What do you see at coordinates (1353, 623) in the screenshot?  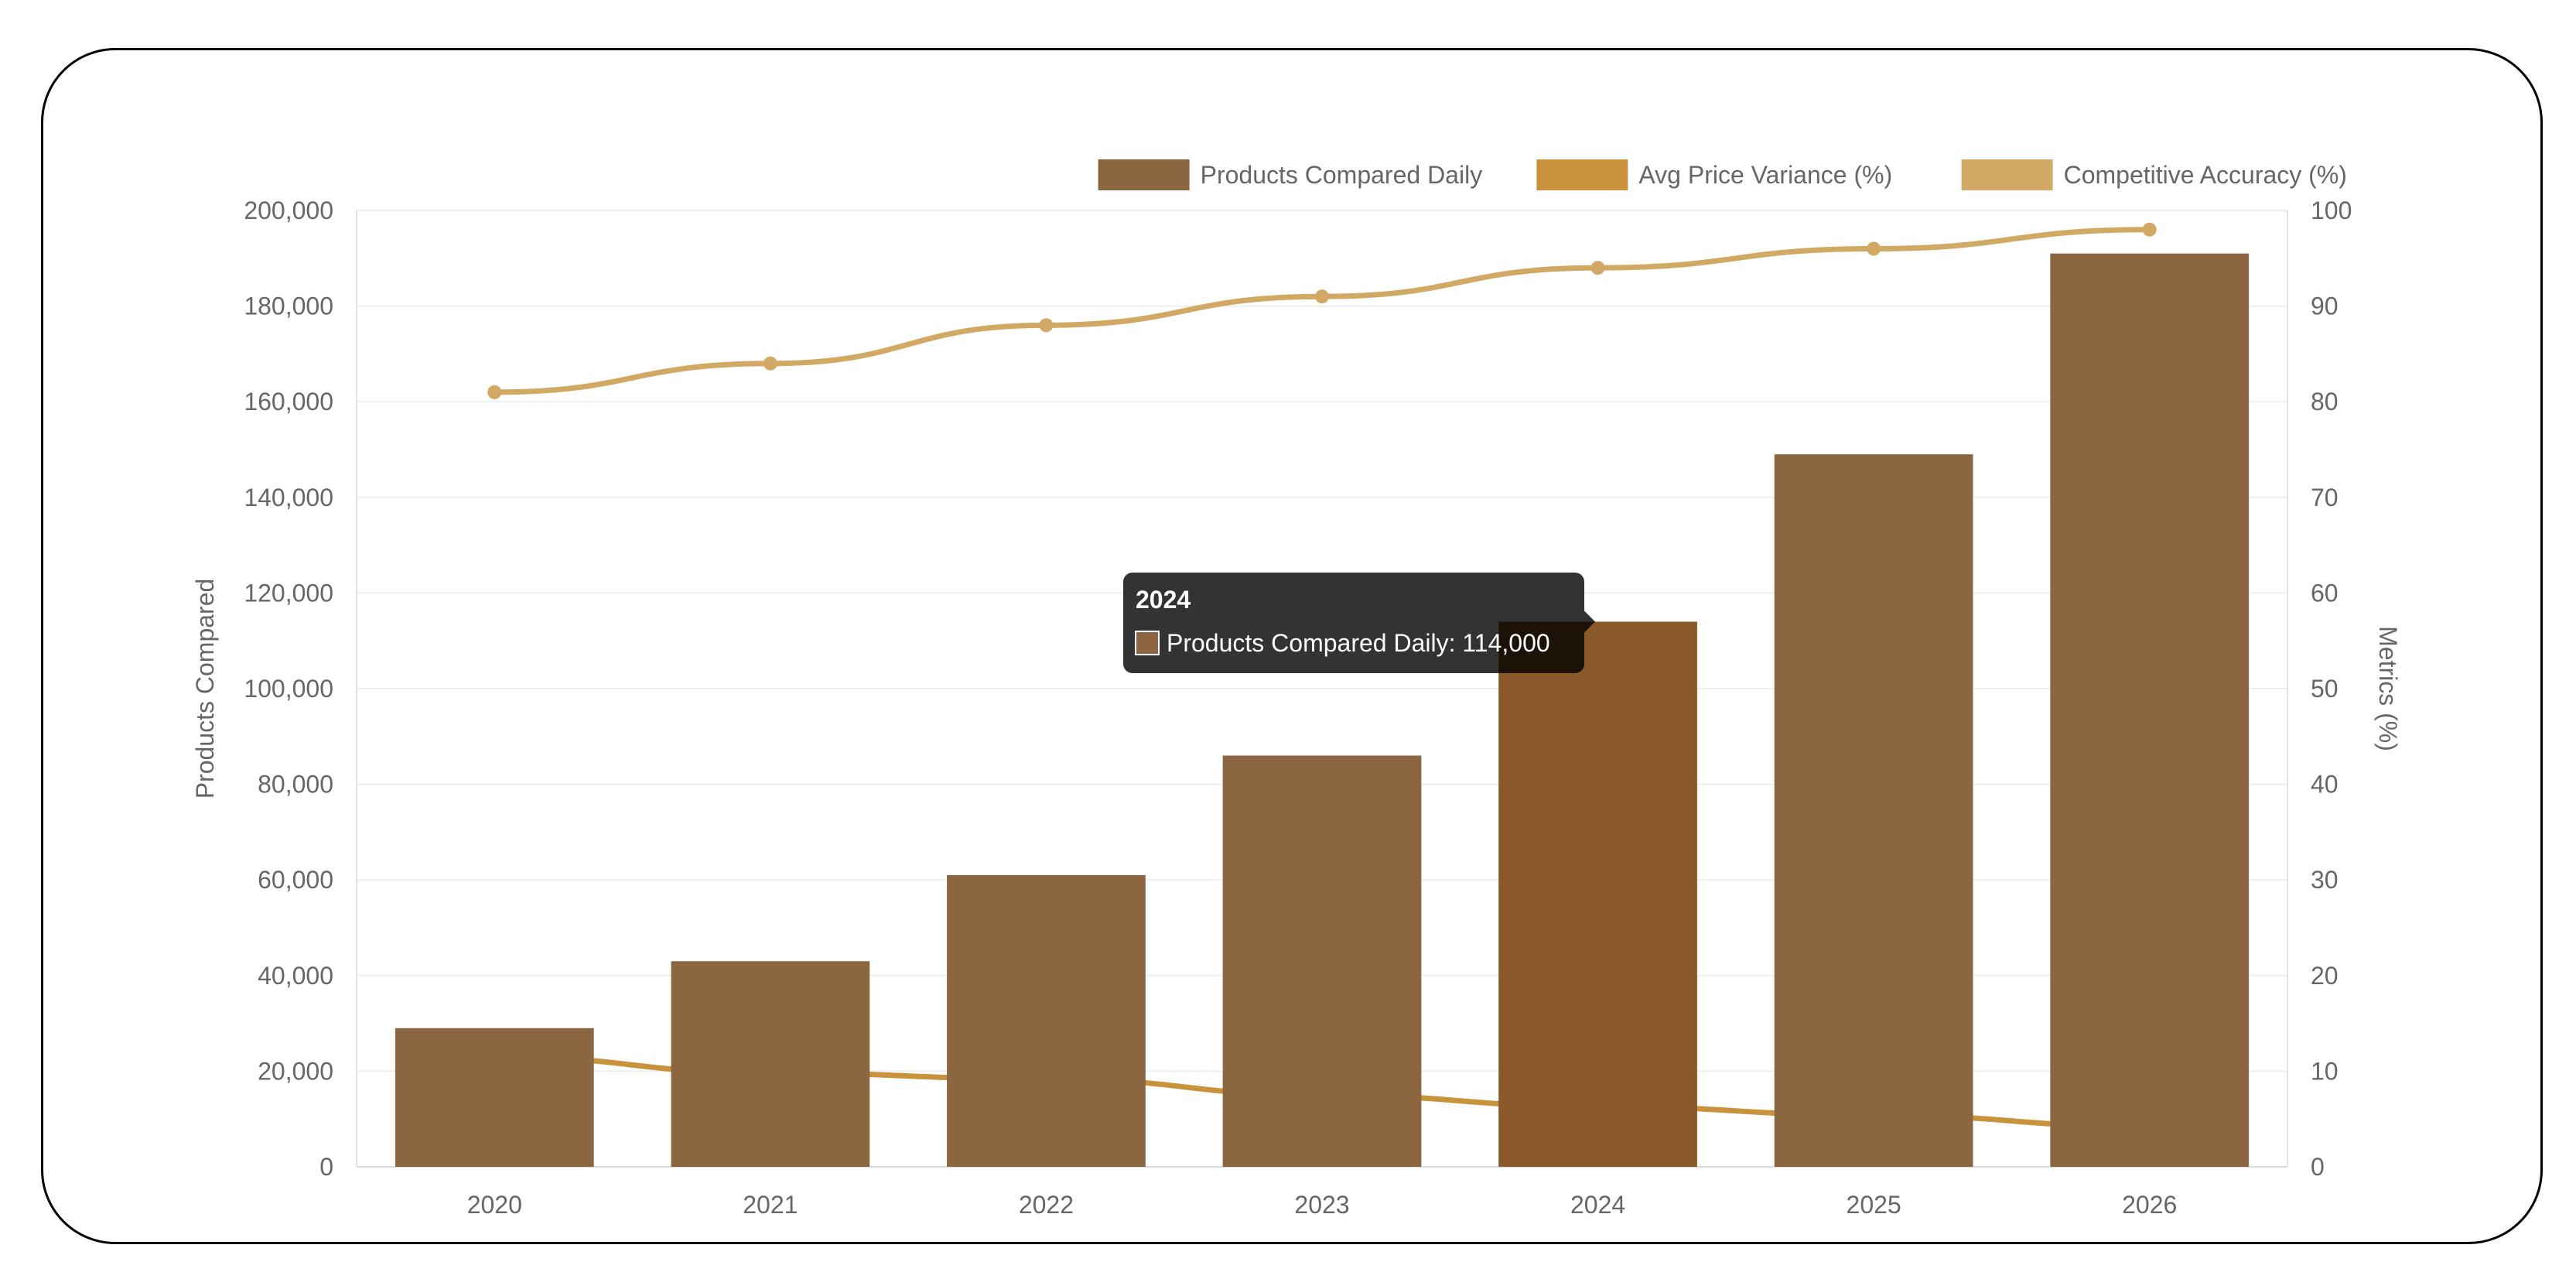 I see `tooltip-box` at bounding box center [1353, 623].